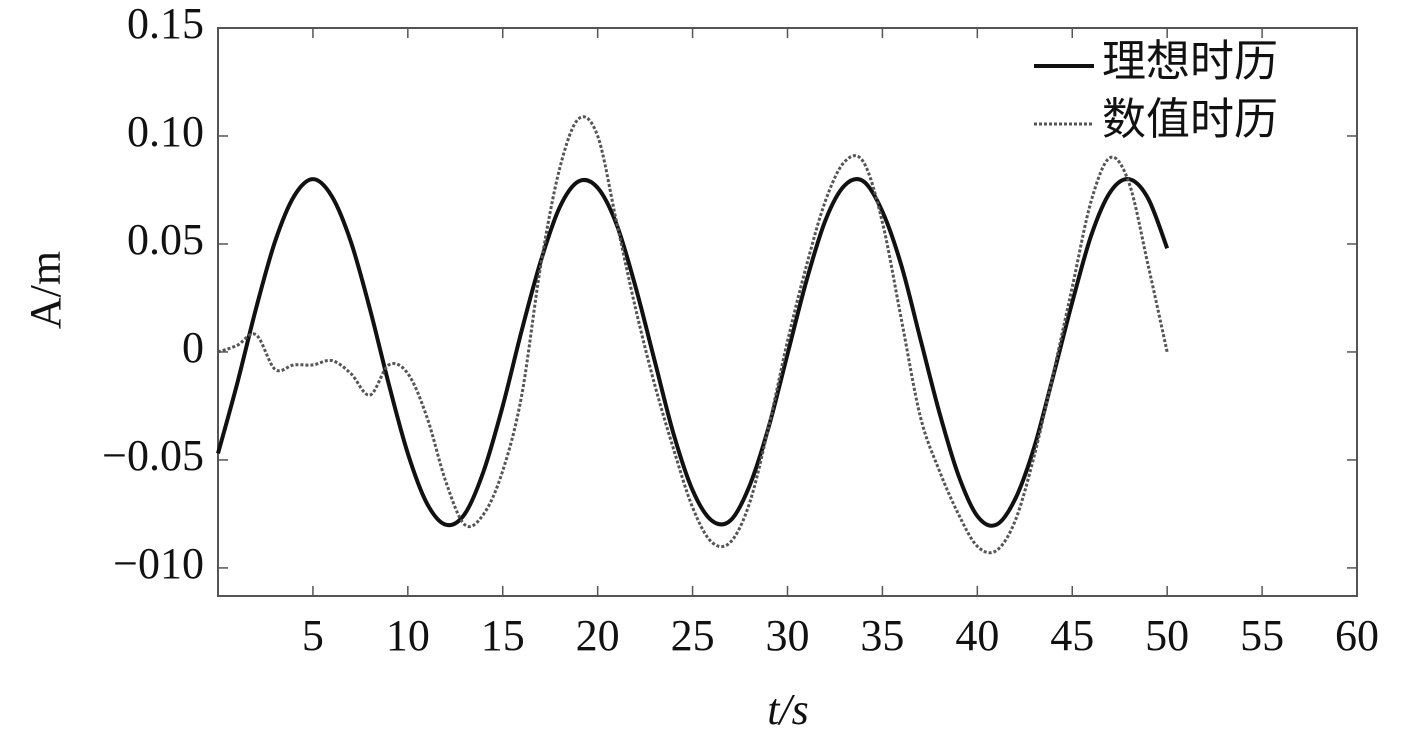 The width and height of the screenshot is (1415, 748). What do you see at coordinates (1072, 635) in the screenshot?
I see `x-tick-label: 45` at bounding box center [1072, 635].